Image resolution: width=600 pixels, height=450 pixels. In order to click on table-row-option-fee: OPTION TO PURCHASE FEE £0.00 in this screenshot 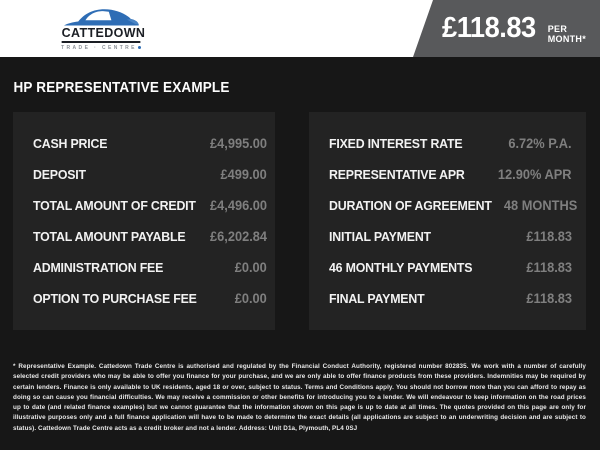, I will do `click(144, 299)`.